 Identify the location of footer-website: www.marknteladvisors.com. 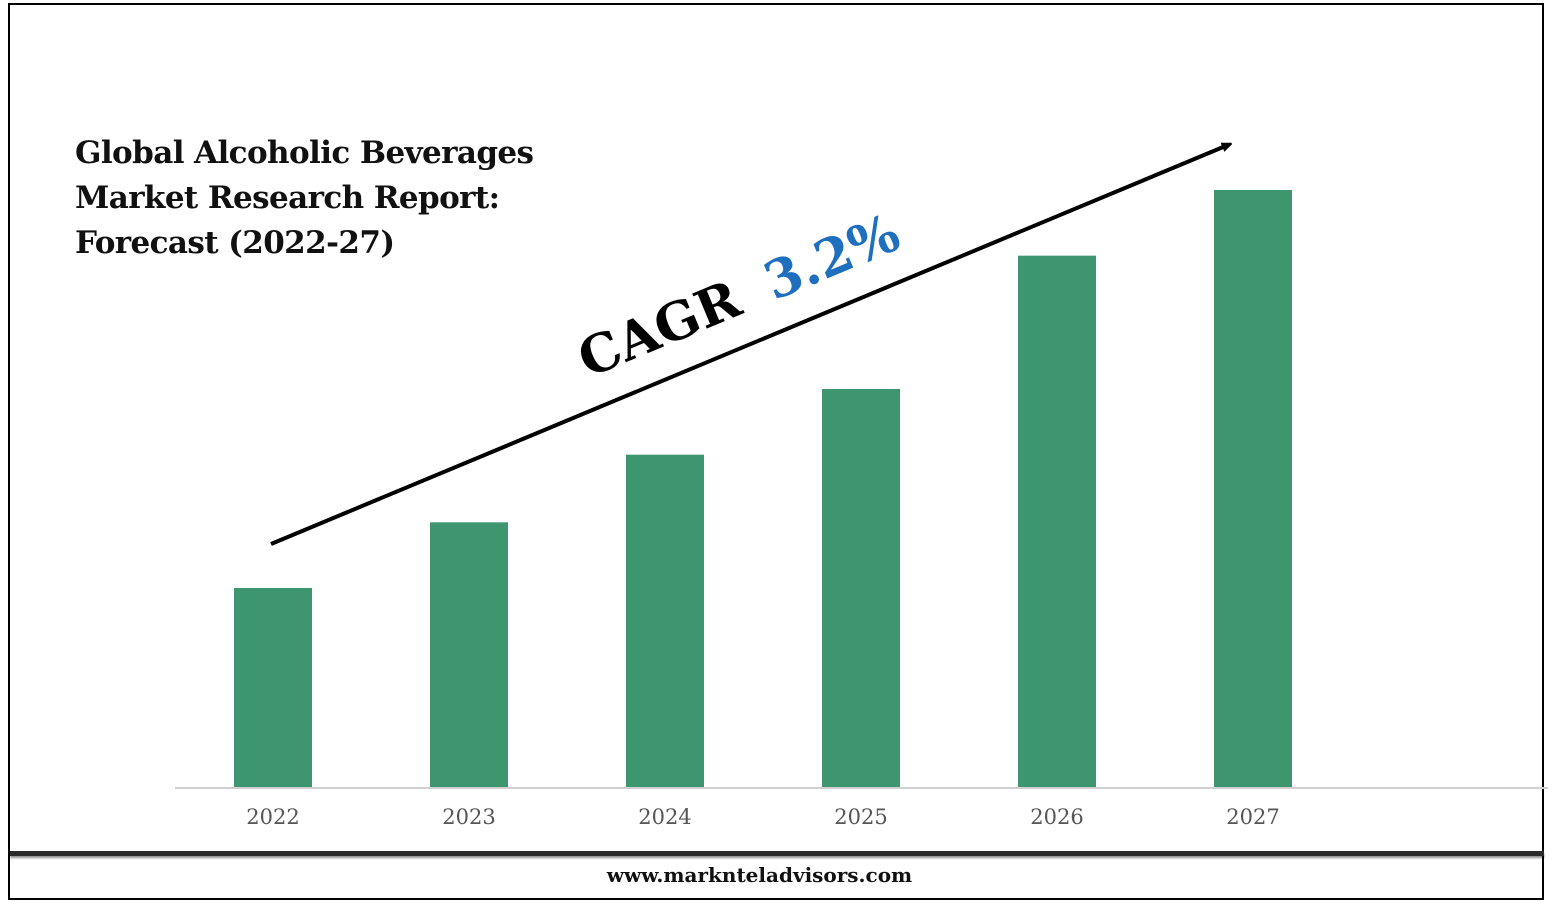
(759, 875).